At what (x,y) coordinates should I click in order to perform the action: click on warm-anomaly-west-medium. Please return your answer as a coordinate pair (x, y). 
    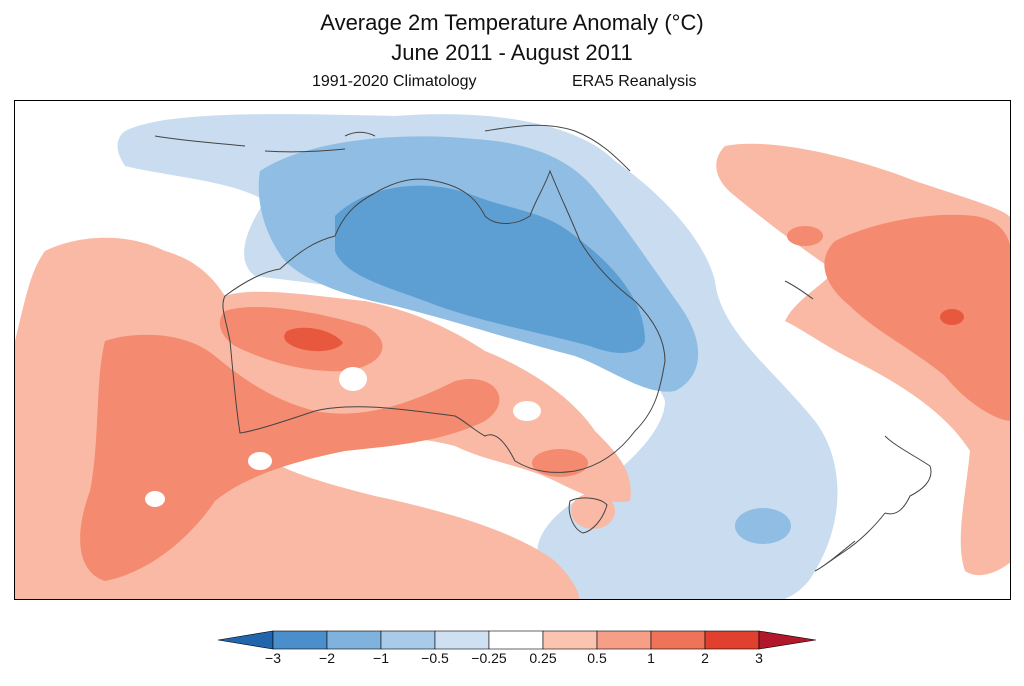
    Looking at the image, I should click on (290, 457).